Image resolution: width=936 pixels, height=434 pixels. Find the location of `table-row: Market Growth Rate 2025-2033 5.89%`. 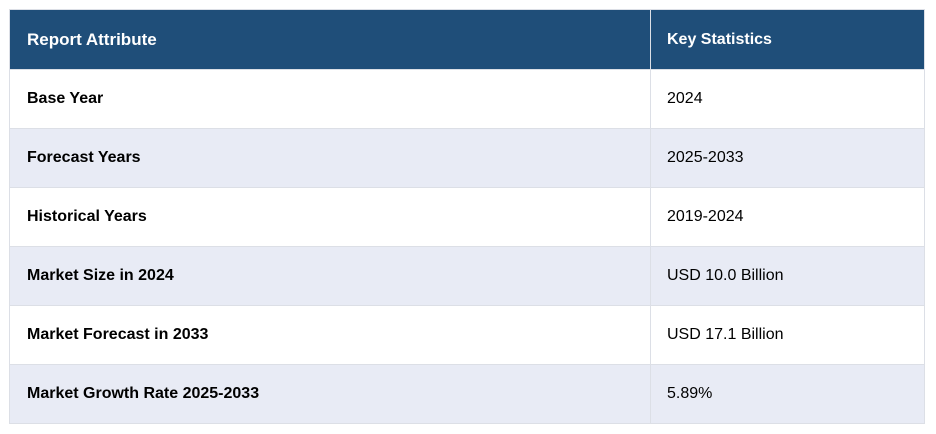

table-row: Market Growth Rate 2025-2033 5.89% is located at coordinates (467, 394).